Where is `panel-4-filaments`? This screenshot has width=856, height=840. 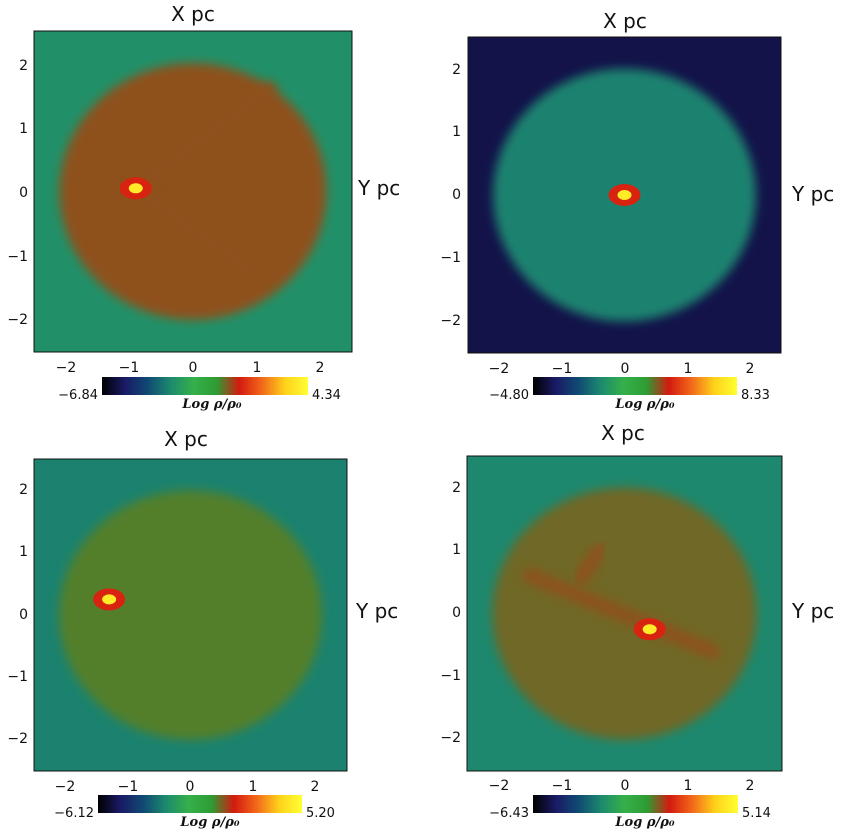 panel-4-filaments is located at coordinates (621, 601).